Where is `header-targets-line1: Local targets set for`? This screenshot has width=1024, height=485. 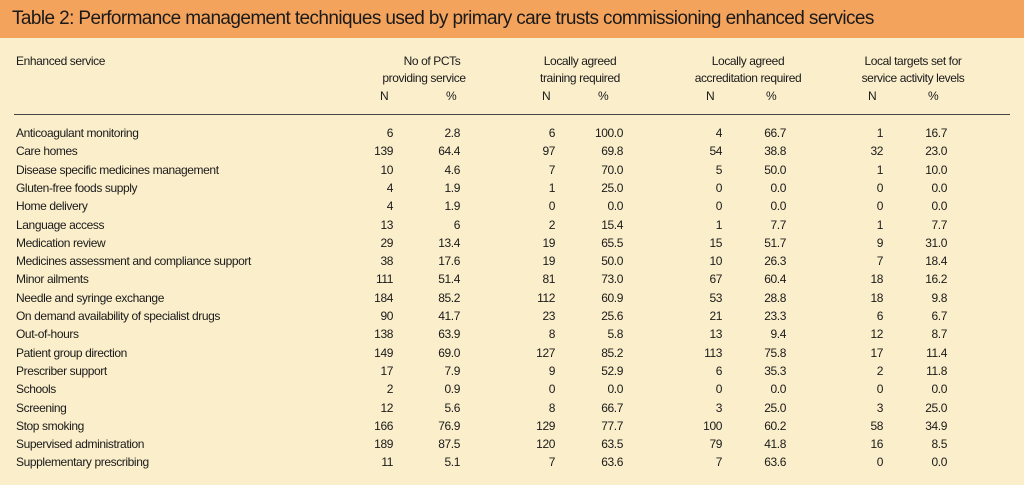 header-targets-line1: Local targets set for is located at coordinates (913, 61).